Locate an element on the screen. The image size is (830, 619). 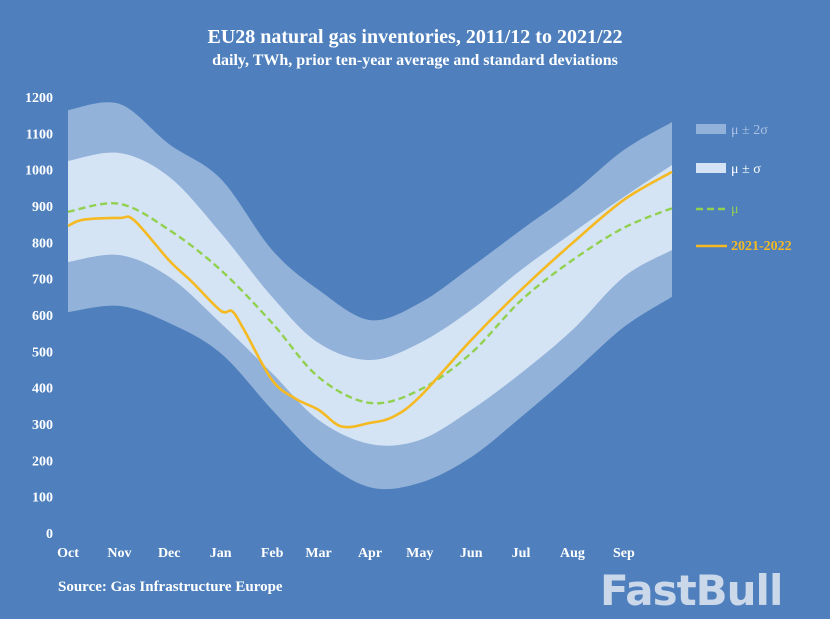
y-tick-label: 200 is located at coordinates (42, 461).